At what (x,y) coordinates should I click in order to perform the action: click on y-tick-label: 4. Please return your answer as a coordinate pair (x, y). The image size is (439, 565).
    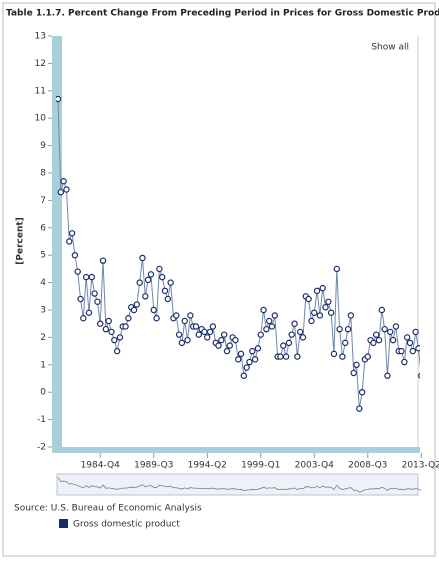
    Looking at the image, I should click on (43, 283).